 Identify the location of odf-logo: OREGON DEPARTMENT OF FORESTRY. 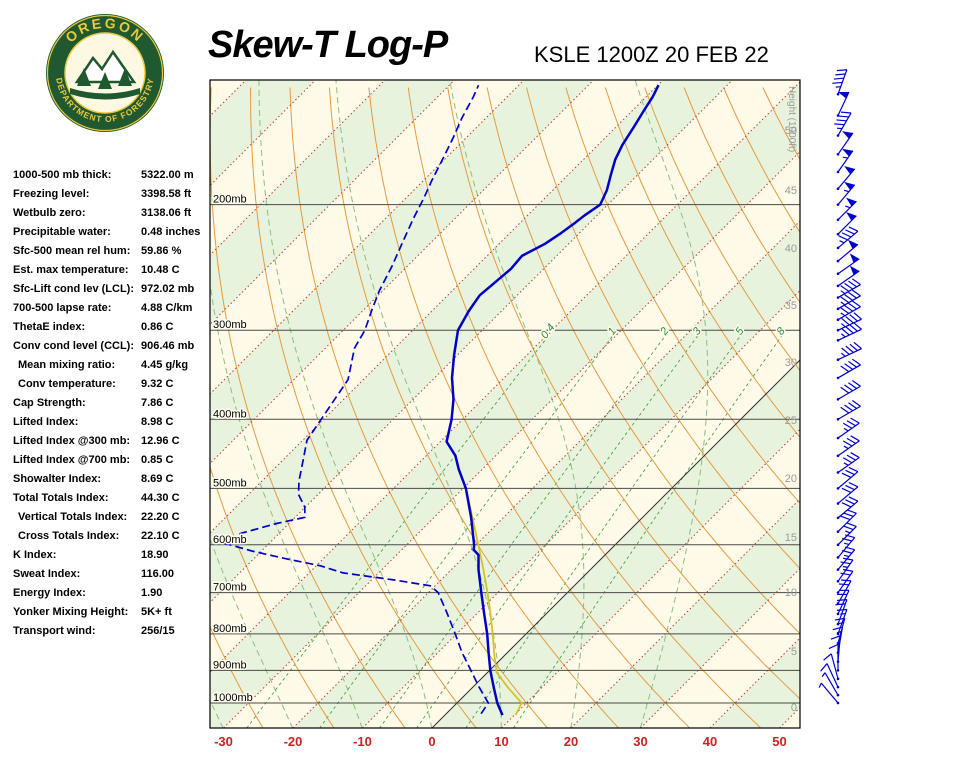
(105, 73).